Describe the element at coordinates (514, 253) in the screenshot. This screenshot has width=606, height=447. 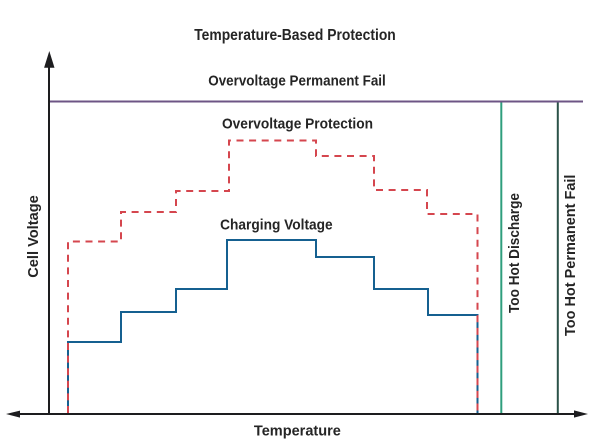
I see `svg-text: Too Hot Discharge` at that location.